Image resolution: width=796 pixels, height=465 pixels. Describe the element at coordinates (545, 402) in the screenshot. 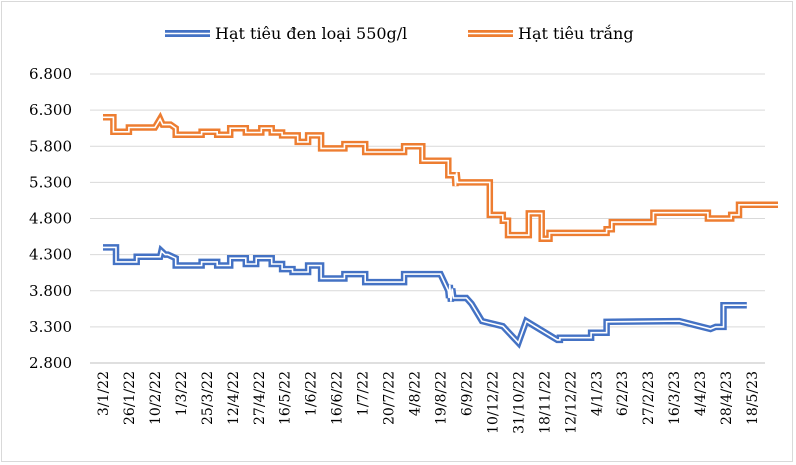

I see `x-tick-label: 18/11/22` at that location.